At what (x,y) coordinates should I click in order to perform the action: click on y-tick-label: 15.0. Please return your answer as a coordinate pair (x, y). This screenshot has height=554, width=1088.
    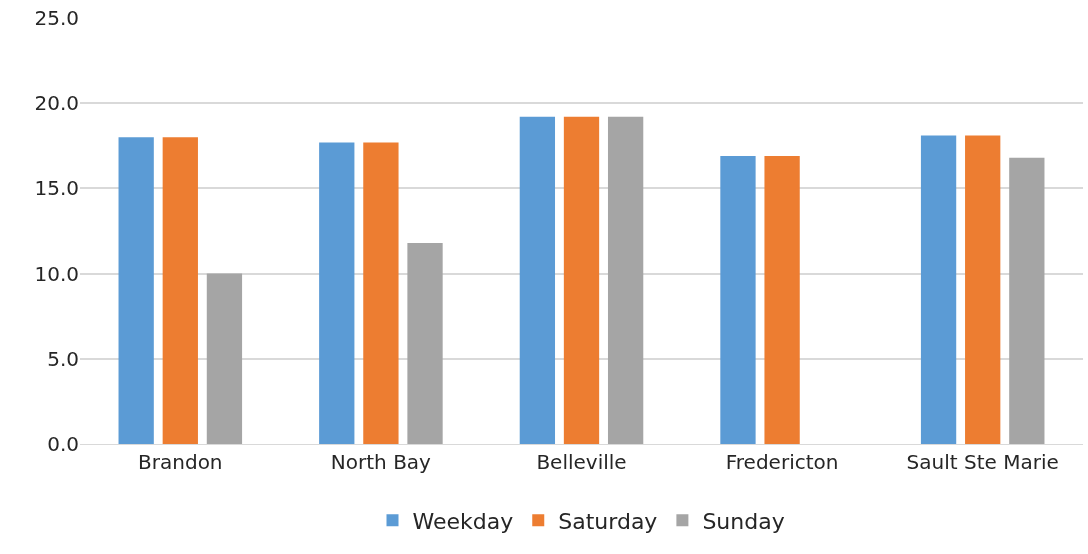
    Looking at the image, I should click on (56, 188).